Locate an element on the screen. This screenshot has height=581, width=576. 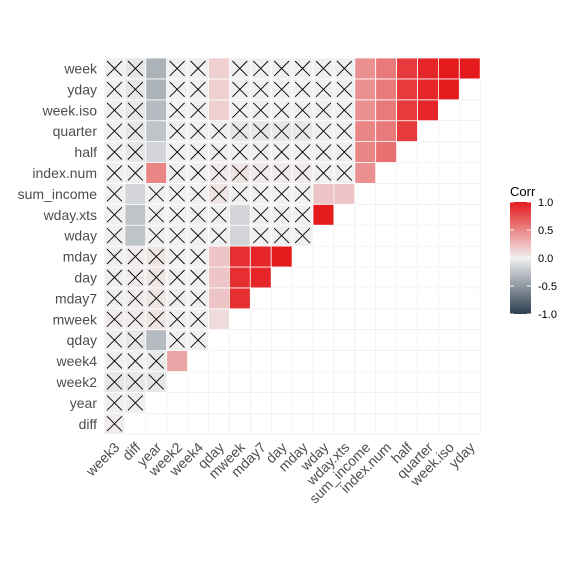
legend-tick-label: -0.5 is located at coordinates (547, 287).